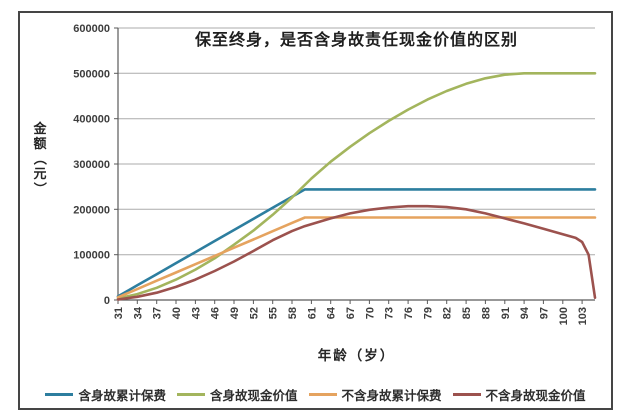 This screenshot has height=420, width=639. Describe the element at coordinates (253, 395) in the screenshot. I see `legend-label: 含身故现金价值` at that location.